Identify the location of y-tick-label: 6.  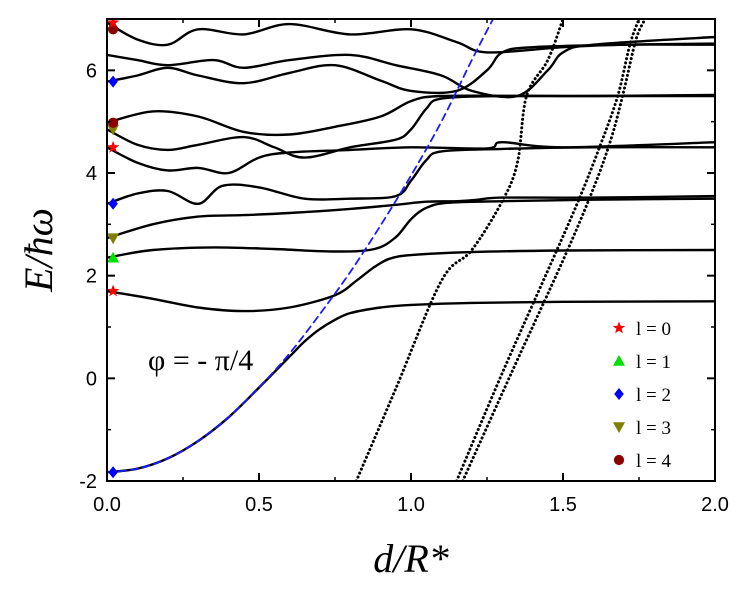
(91, 71).